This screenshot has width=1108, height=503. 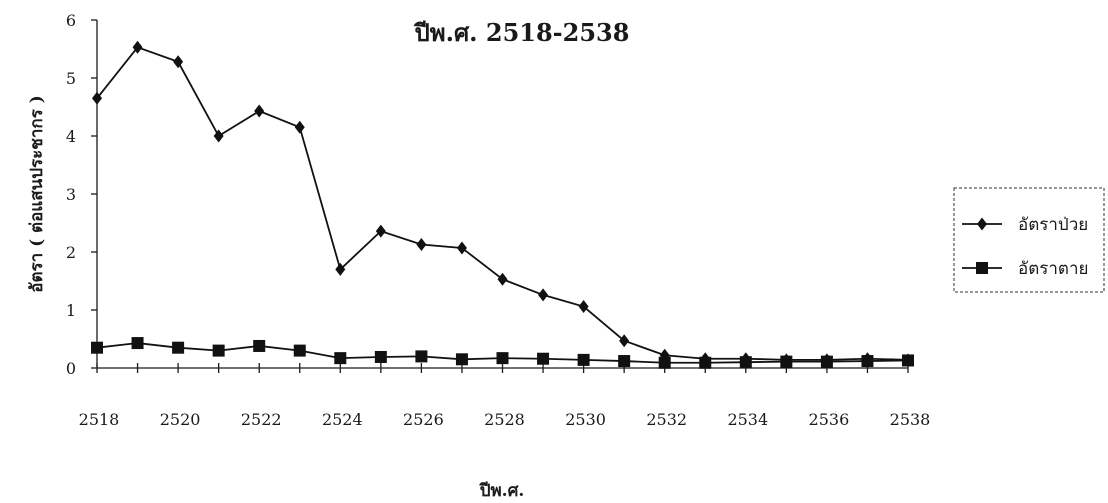 What do you see at coordinates (910, 419) in the screenshot?
I see `x-tick-label: 2538` at bounding box center [910, 419].